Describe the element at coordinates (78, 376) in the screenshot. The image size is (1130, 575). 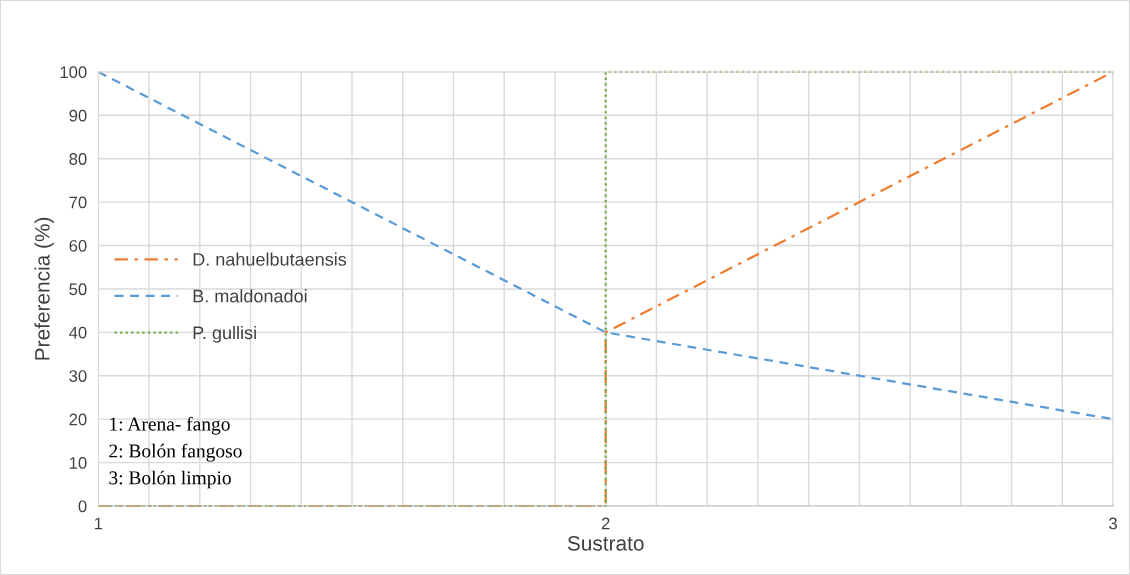
I see `y-tick-label: 30` at that location.